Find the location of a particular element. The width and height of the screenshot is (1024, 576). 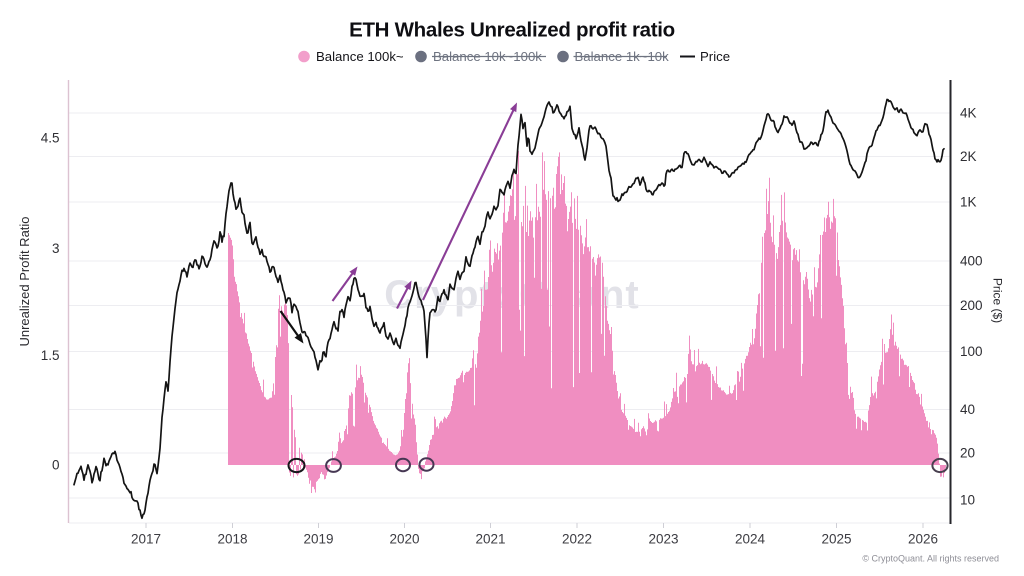

svg-text: 2024 is located at coordinates (750, 539).